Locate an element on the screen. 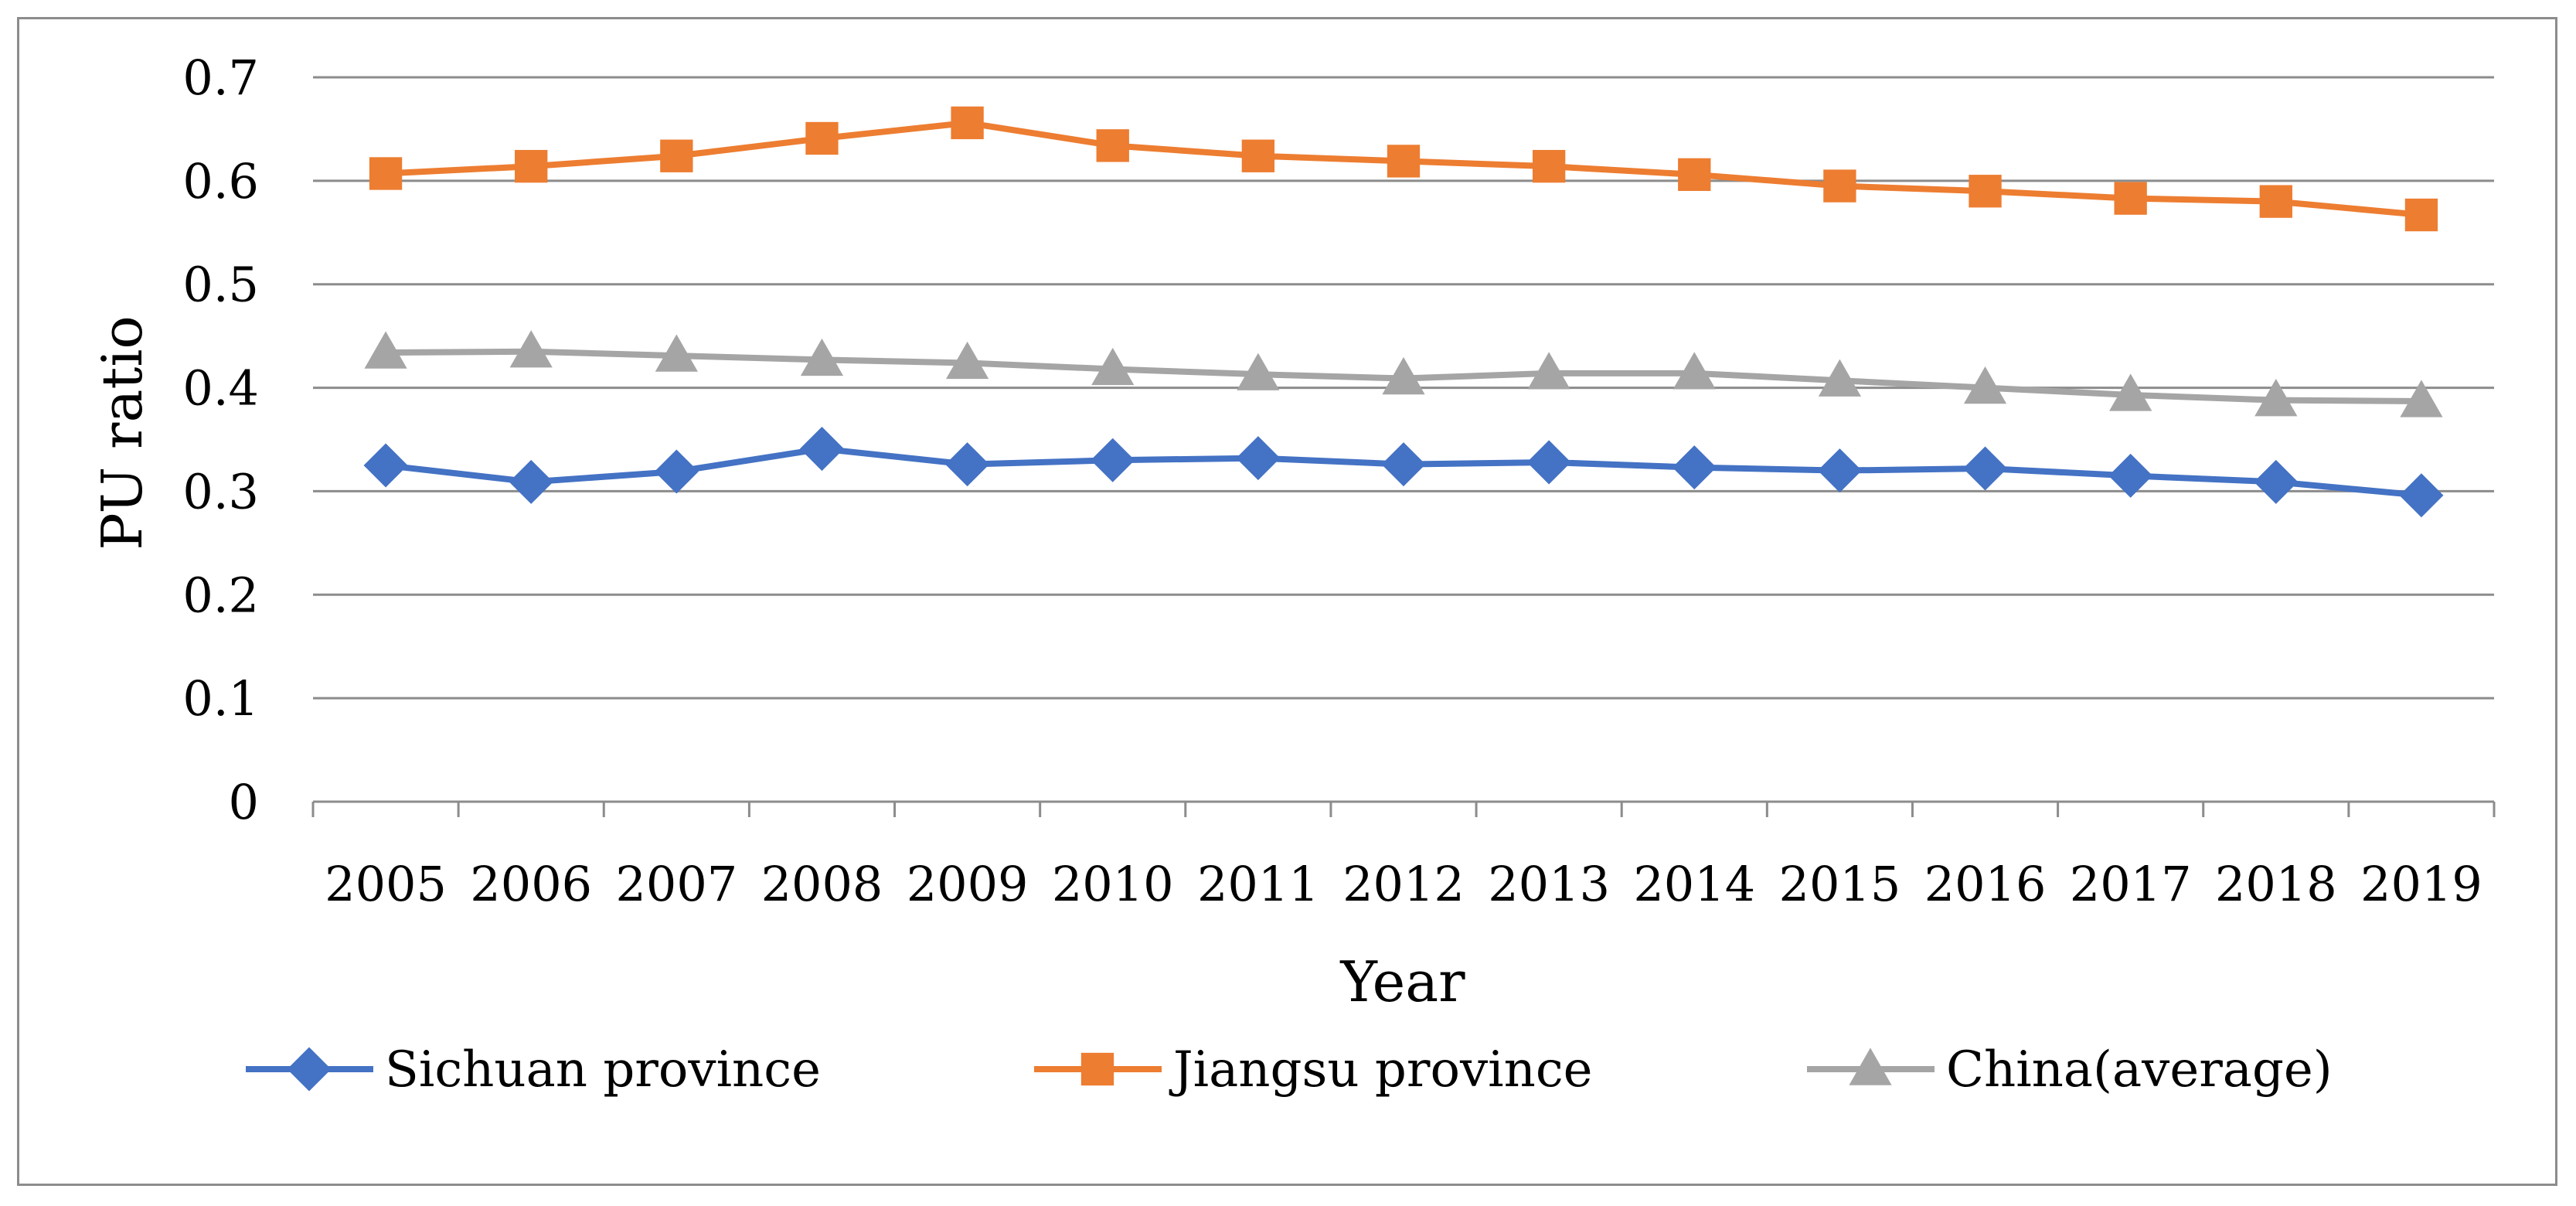 The image size is (2576, 1206). legend-item: Jiangsu province is located at coordinates (1313, 1070).